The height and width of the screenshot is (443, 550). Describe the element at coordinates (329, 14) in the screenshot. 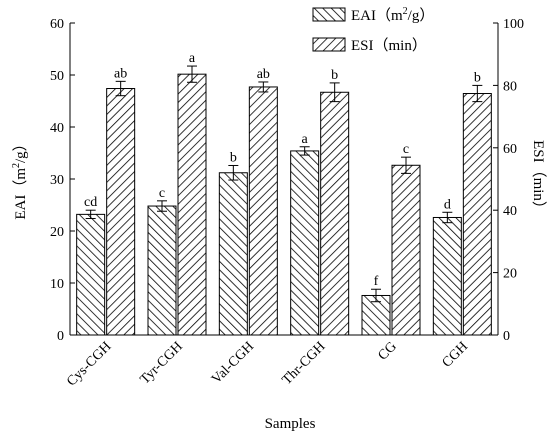

I see `legend-swatch-eai` at that location.